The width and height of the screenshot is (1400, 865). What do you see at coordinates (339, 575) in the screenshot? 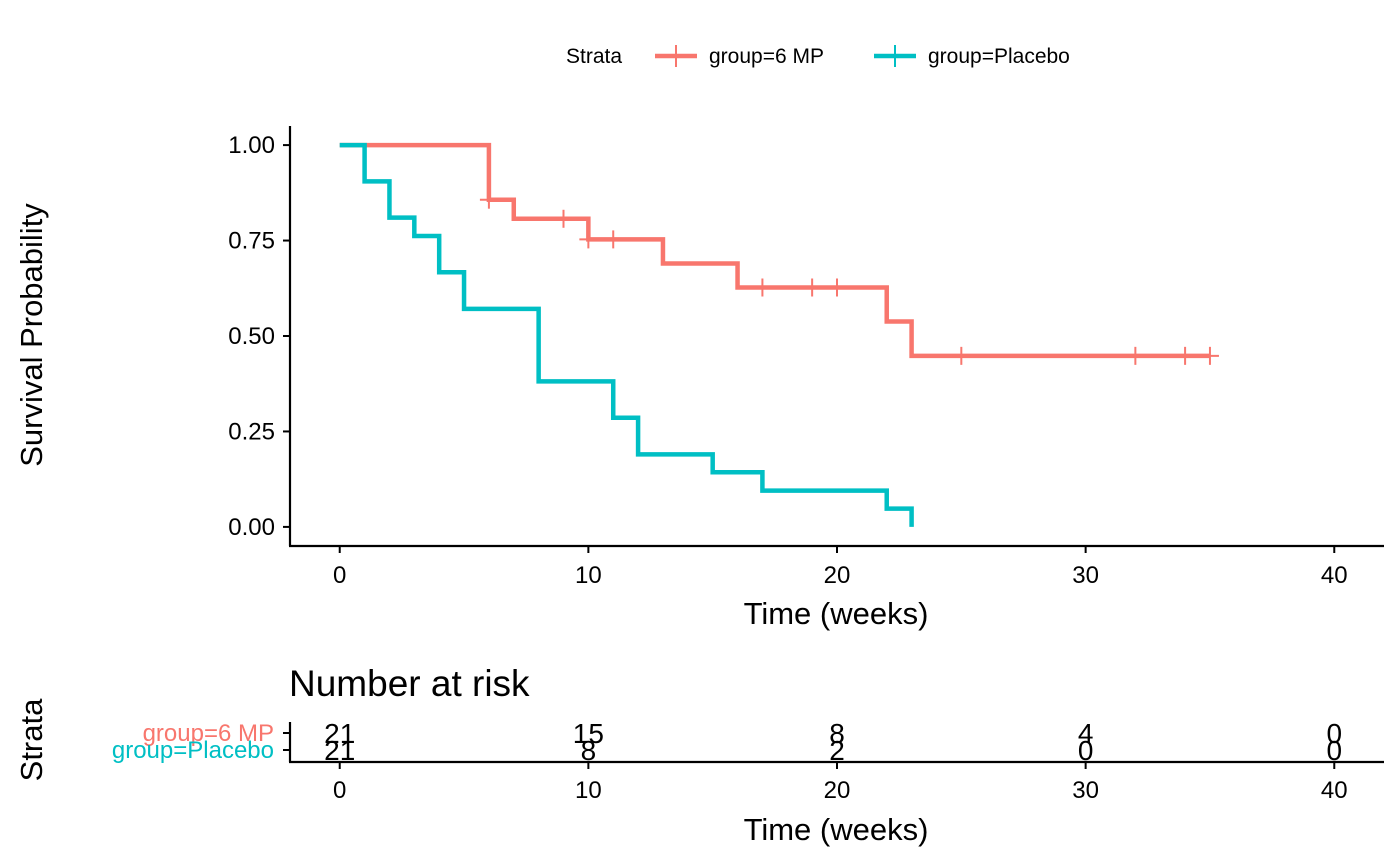
I see `x-tick-label: 0` at bounding box center [339, 575].